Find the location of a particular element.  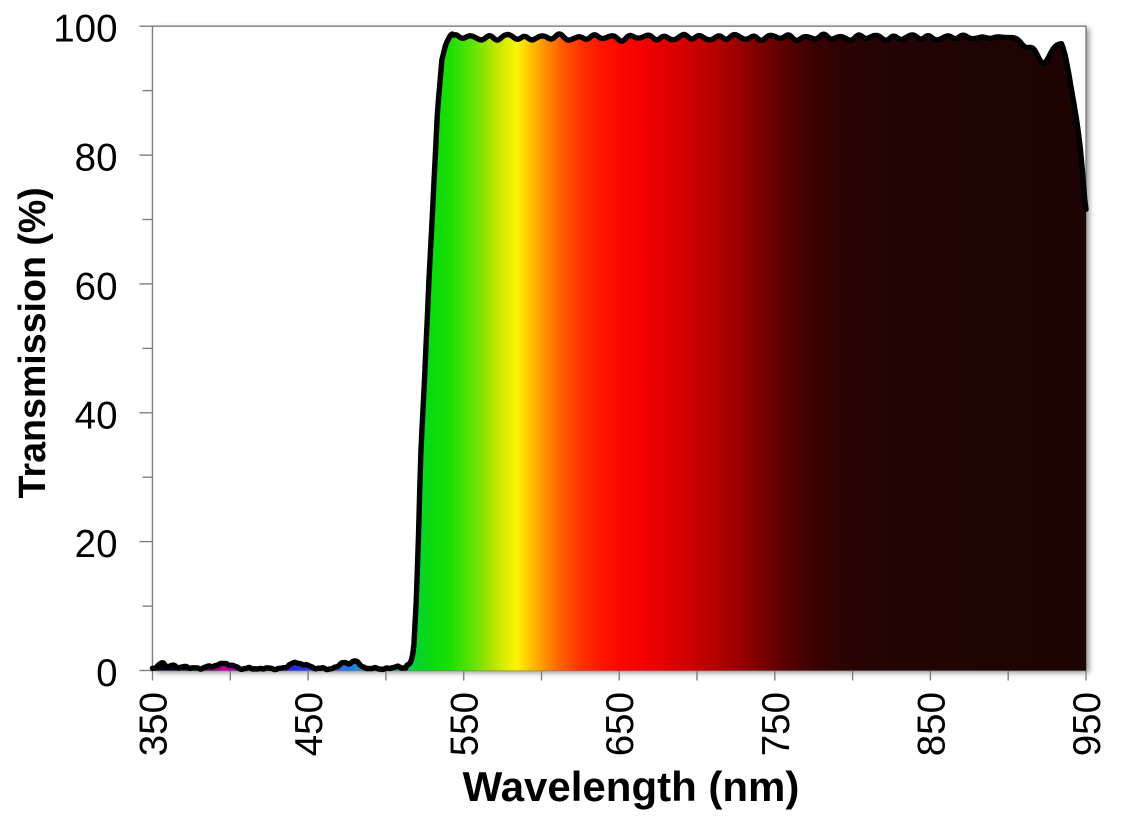

svg-text: 950 is located at coordinates (1087, 724).